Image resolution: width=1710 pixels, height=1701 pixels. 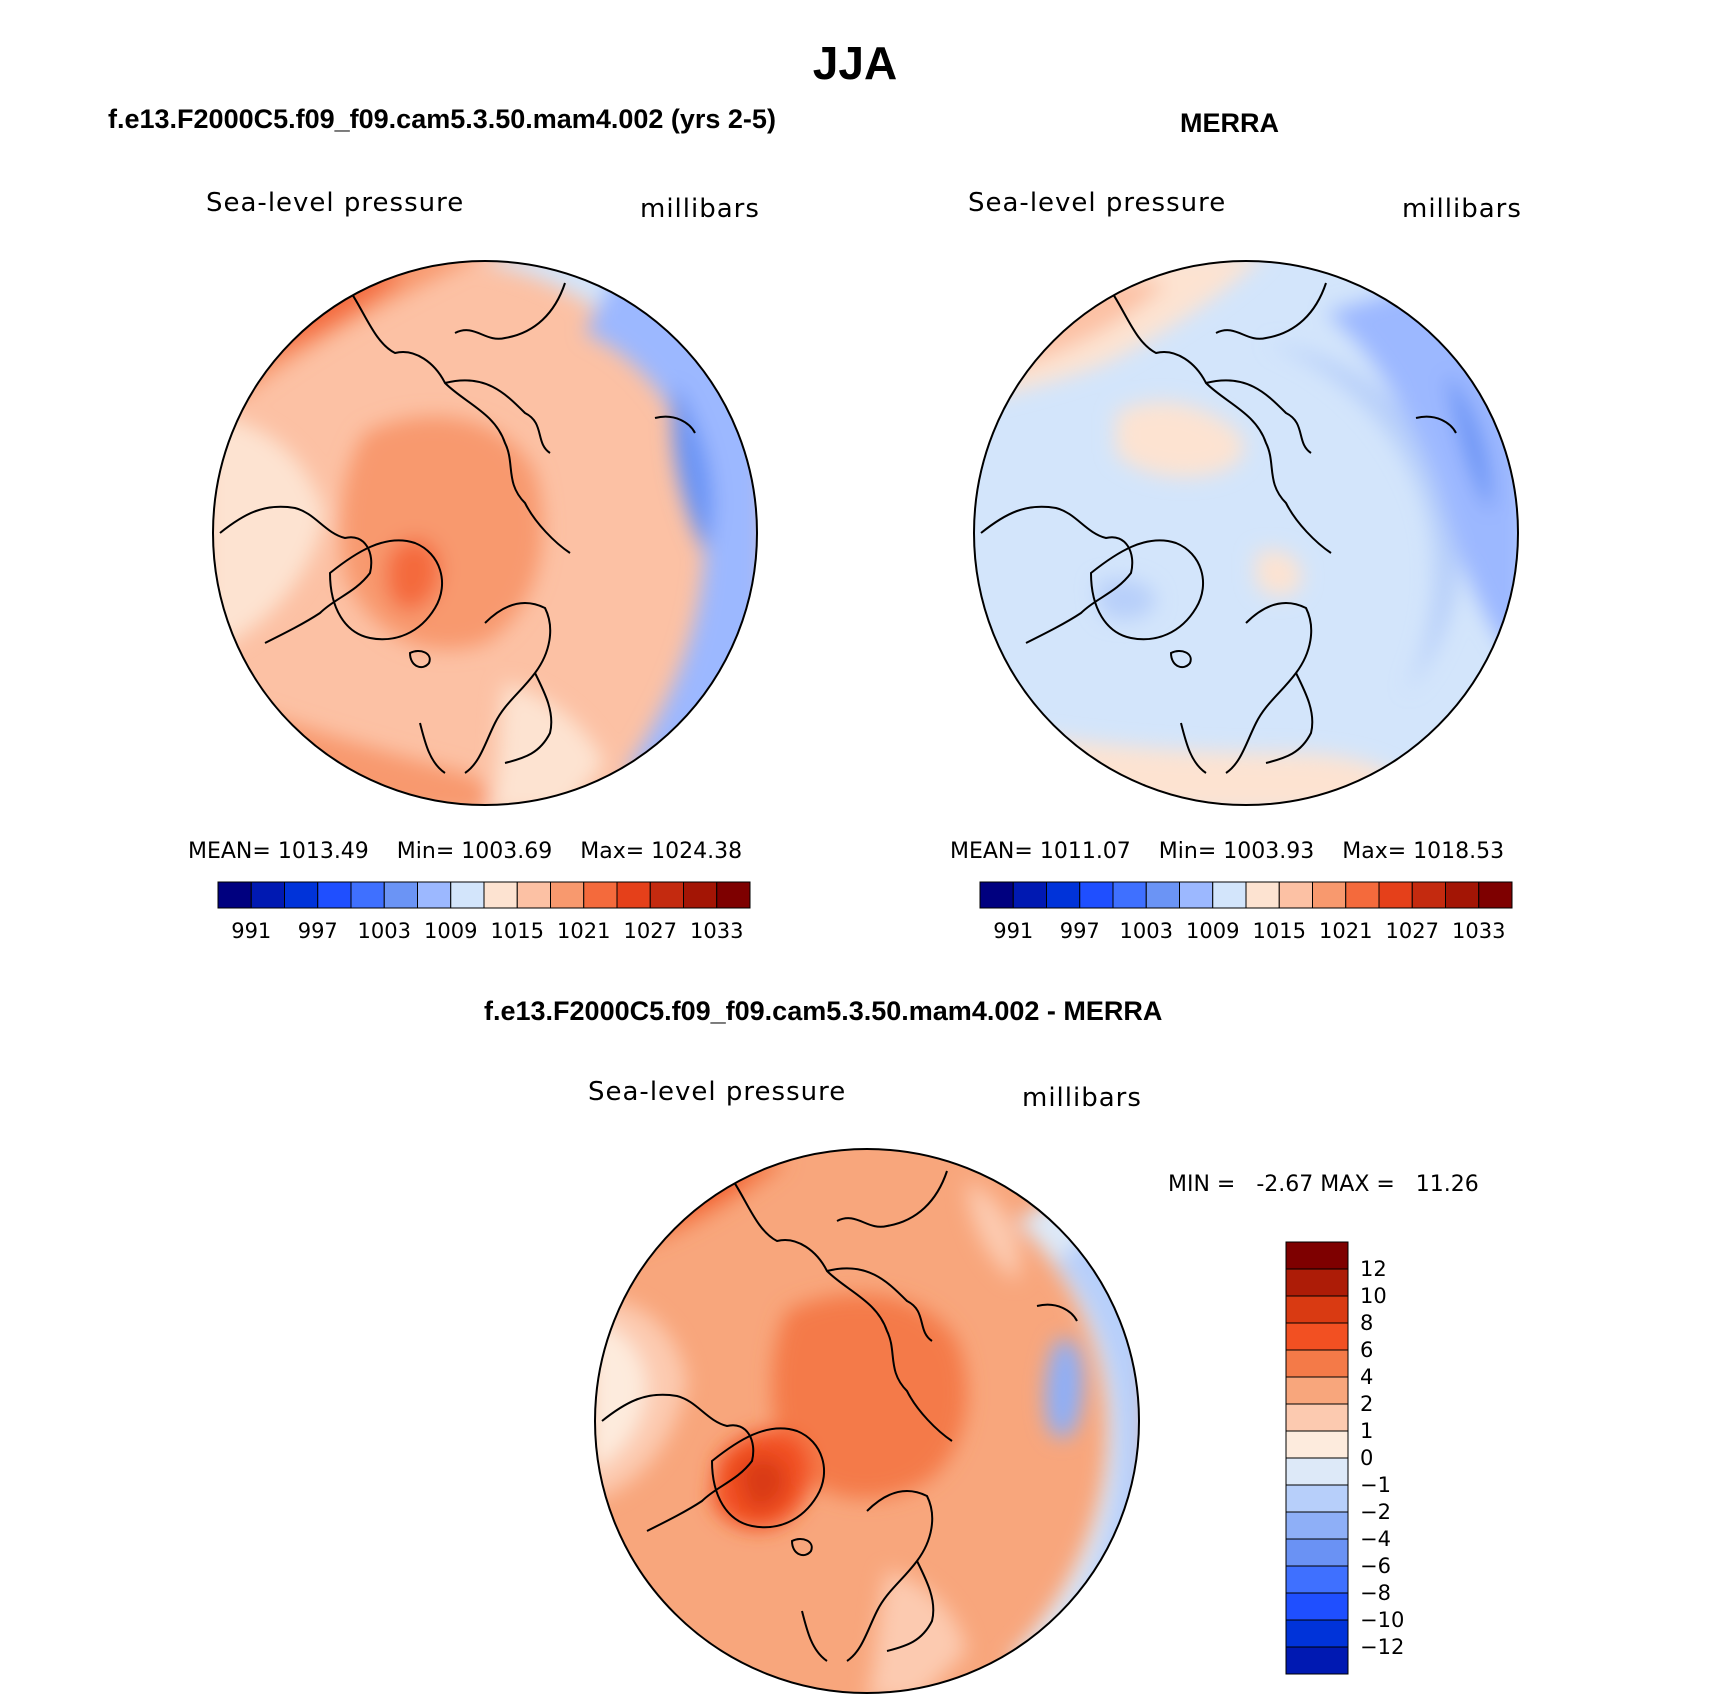 What do you see at coordinates (612, 851) in the screenshot?
I see `panel-1-max-label: Max=` at bounding box center [612, 851].